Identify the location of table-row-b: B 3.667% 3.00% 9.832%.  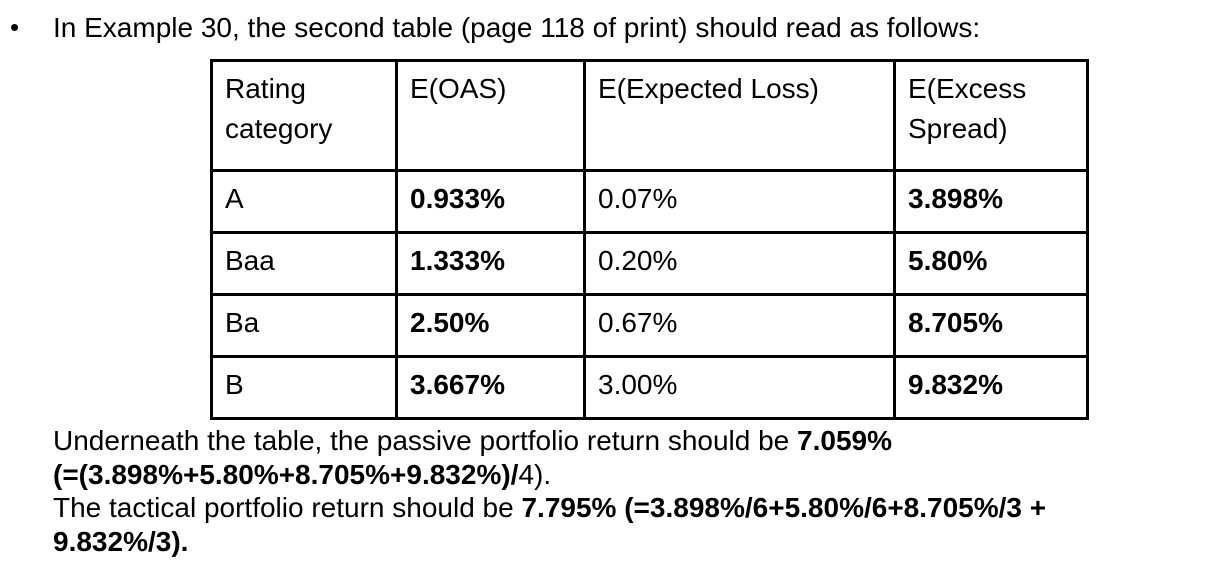
(649, 387).